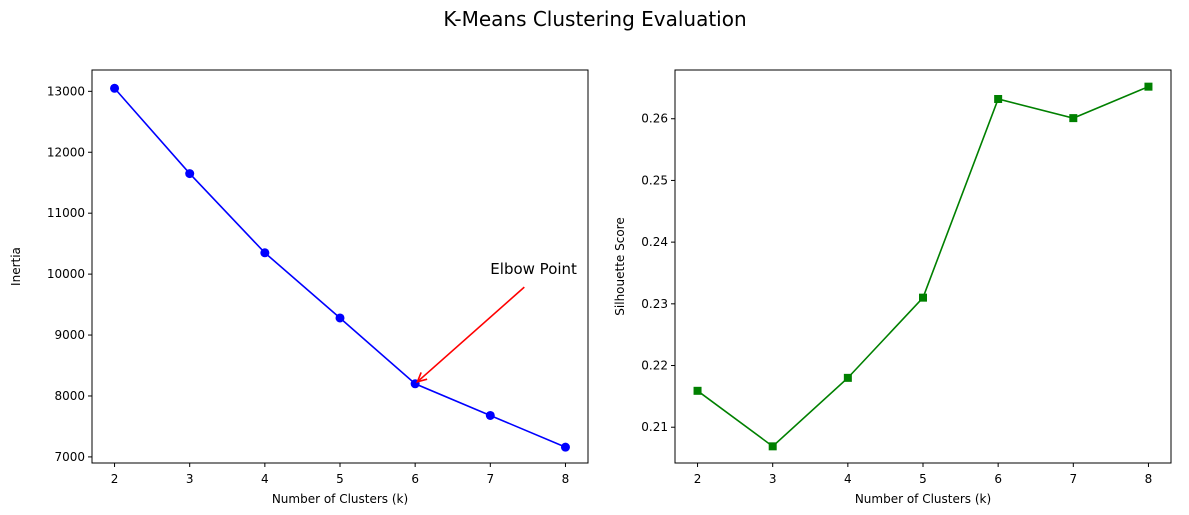 This screenshot has height=515, width=1189. I want to click on figure-title: K-Means Clustering Evaluation, so click(594, 19).